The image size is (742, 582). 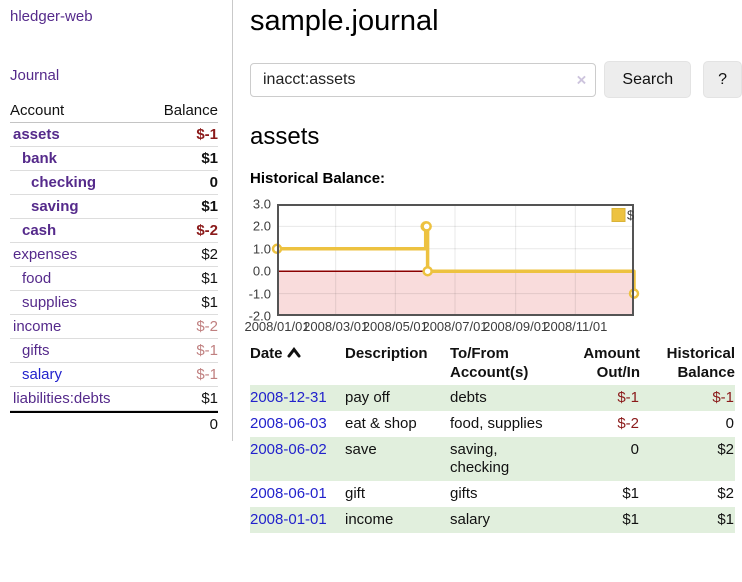 I want to click on legend-series-label: $, so click(x=631, y=215).